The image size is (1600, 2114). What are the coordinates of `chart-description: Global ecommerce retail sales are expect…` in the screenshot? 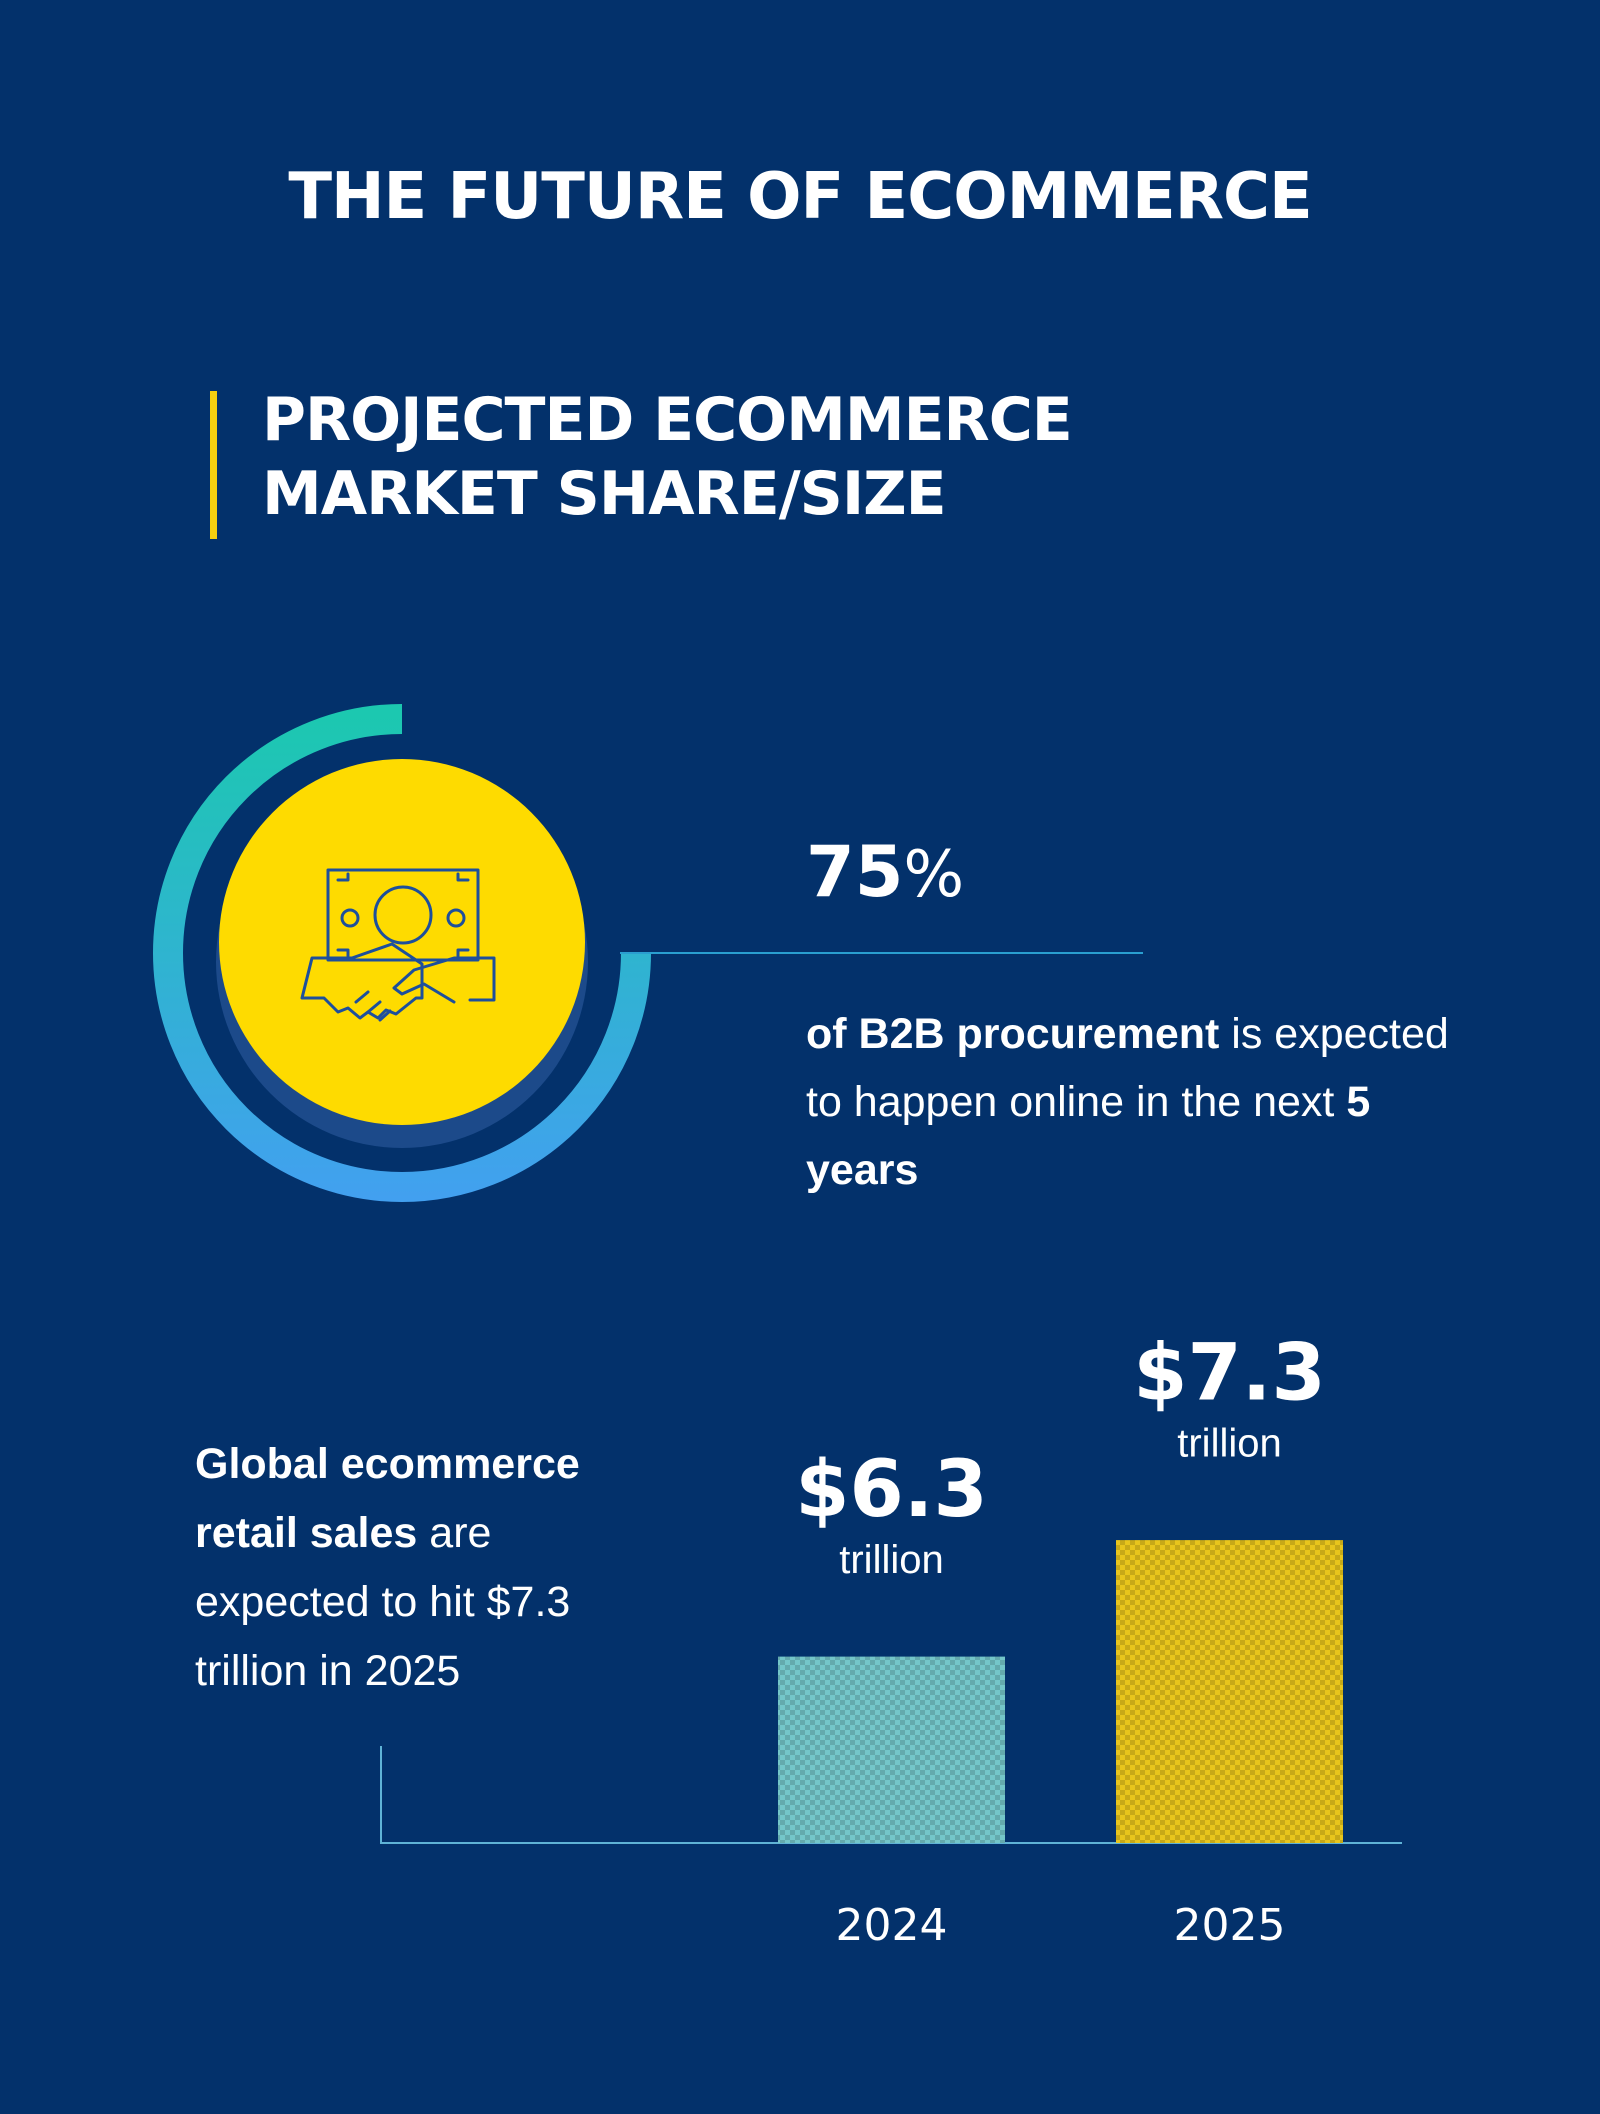 It's located at (425, 1568).